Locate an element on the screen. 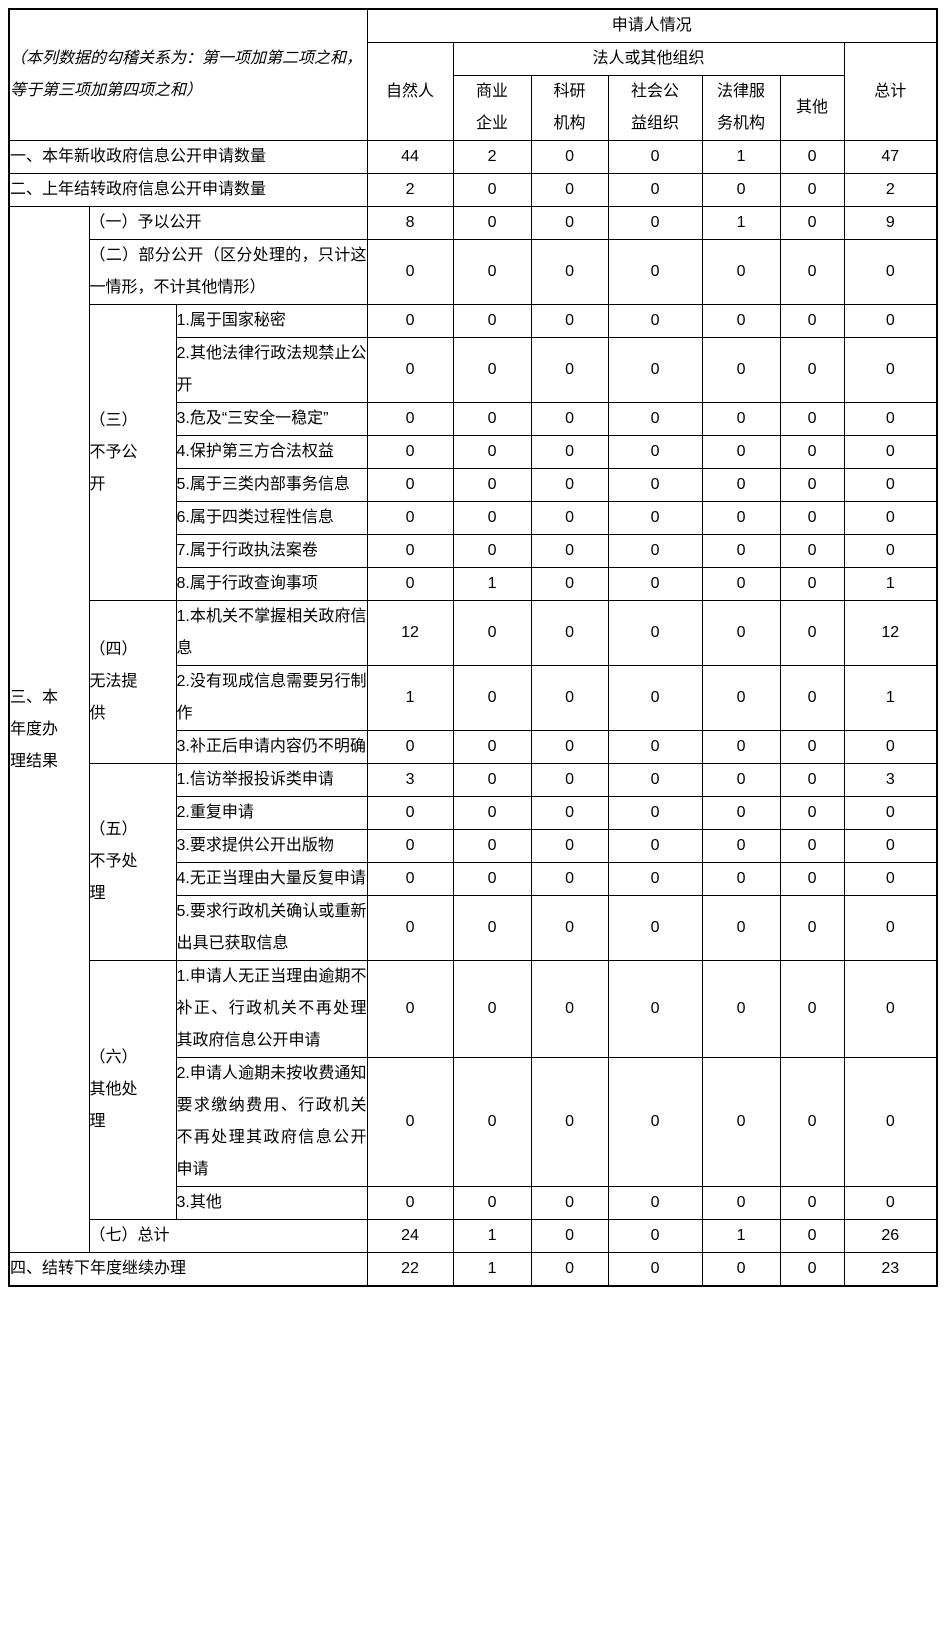 Image resolution: width=944 pixels, height=1631 pixels. col-header-public-welfare: 社会公 益组织 is located at coordinates (655, 108).